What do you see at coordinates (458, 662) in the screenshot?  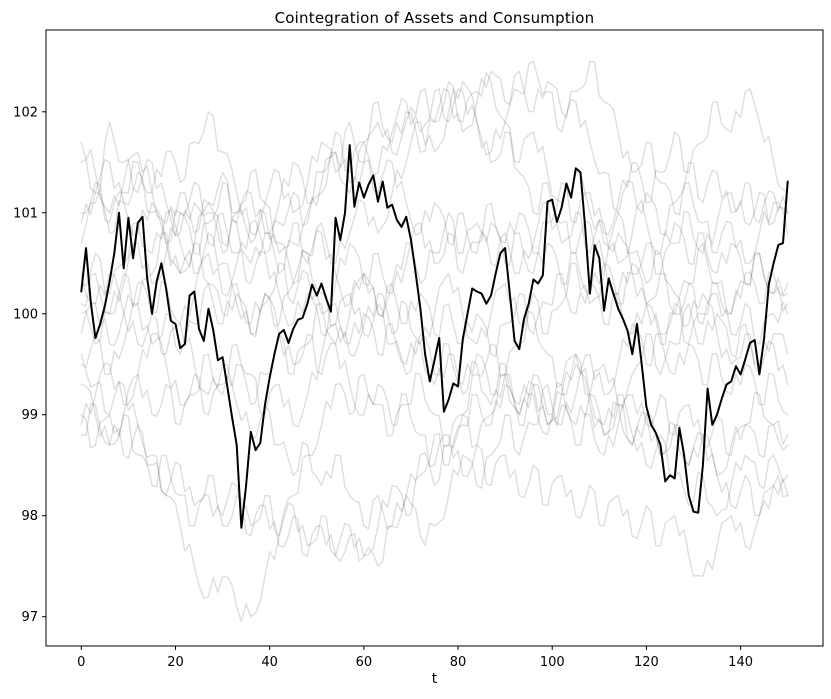 I see `x-tick-label: 80` at bounding box center [458, 662].